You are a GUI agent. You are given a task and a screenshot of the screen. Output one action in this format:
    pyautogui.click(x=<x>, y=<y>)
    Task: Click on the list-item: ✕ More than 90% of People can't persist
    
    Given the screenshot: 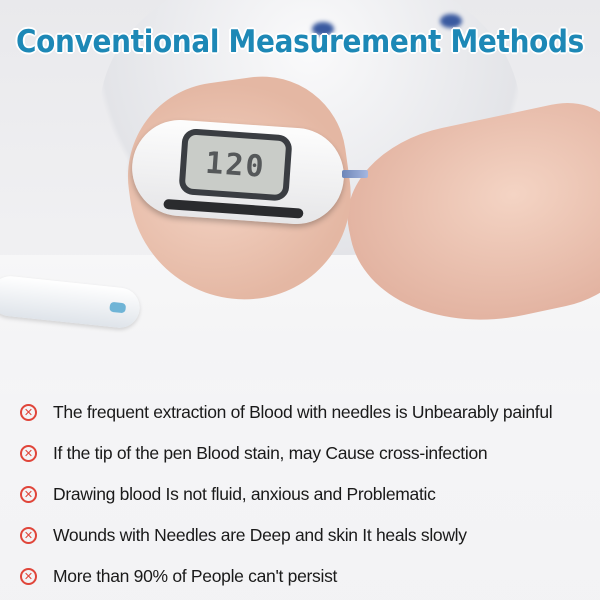 What is the action you would take?
    pyautogui.click(x=310, y=576)
    